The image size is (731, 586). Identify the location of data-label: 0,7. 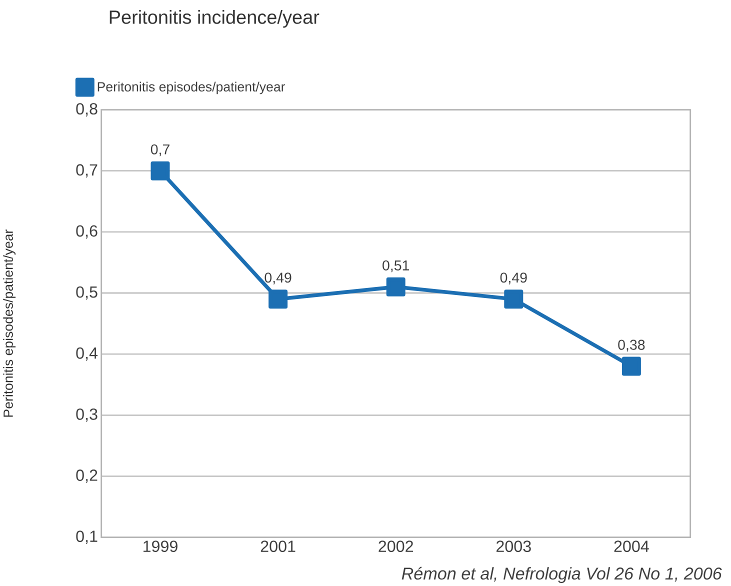
(160, 150).